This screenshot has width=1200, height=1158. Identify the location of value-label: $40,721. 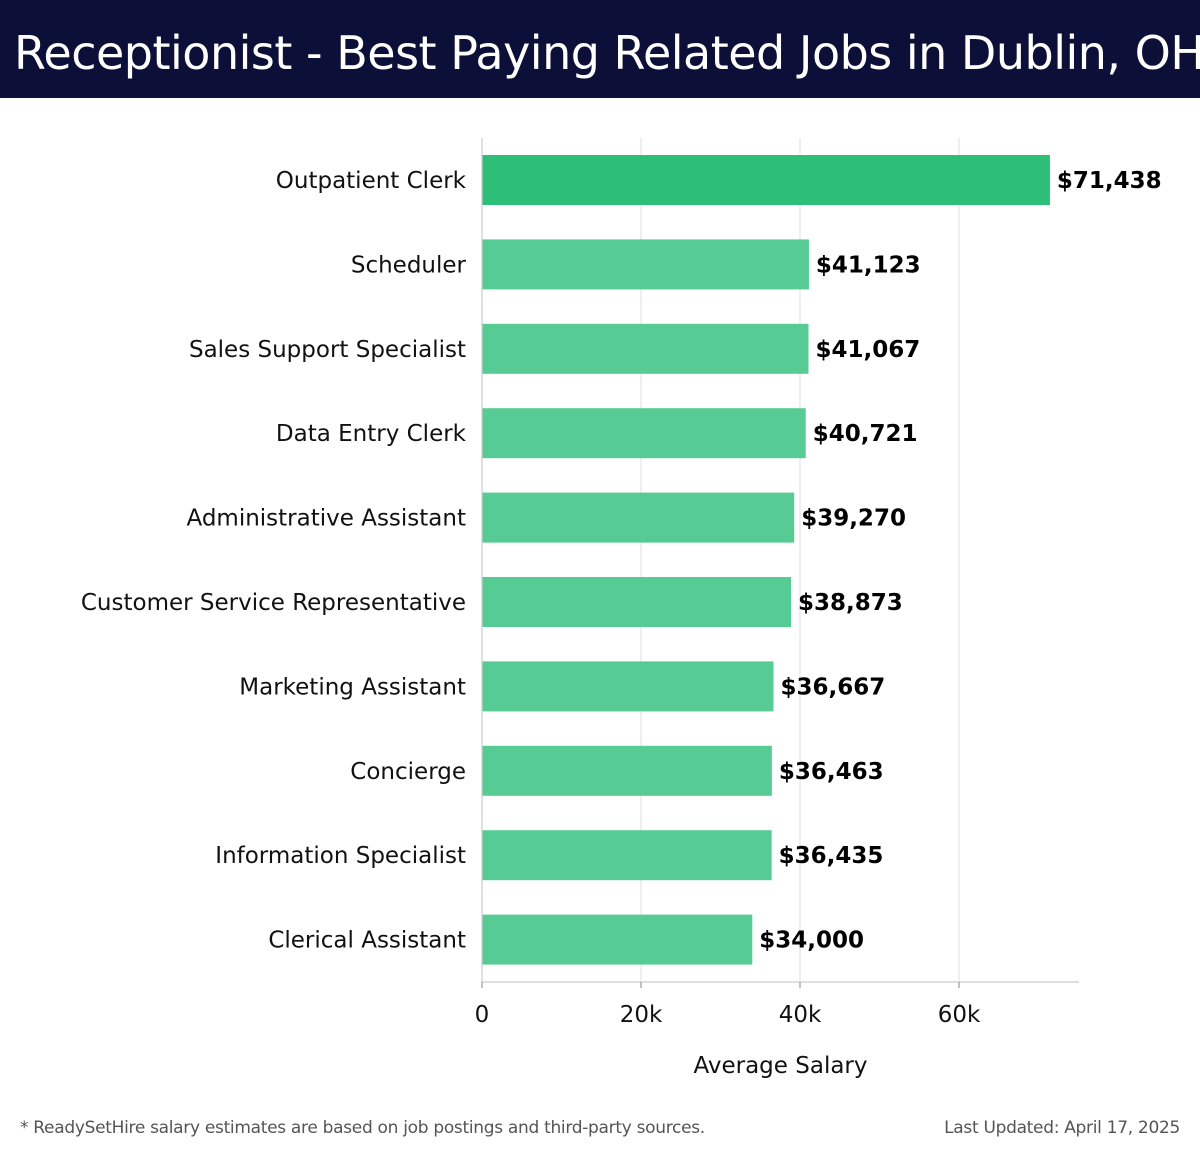
(865, 434).